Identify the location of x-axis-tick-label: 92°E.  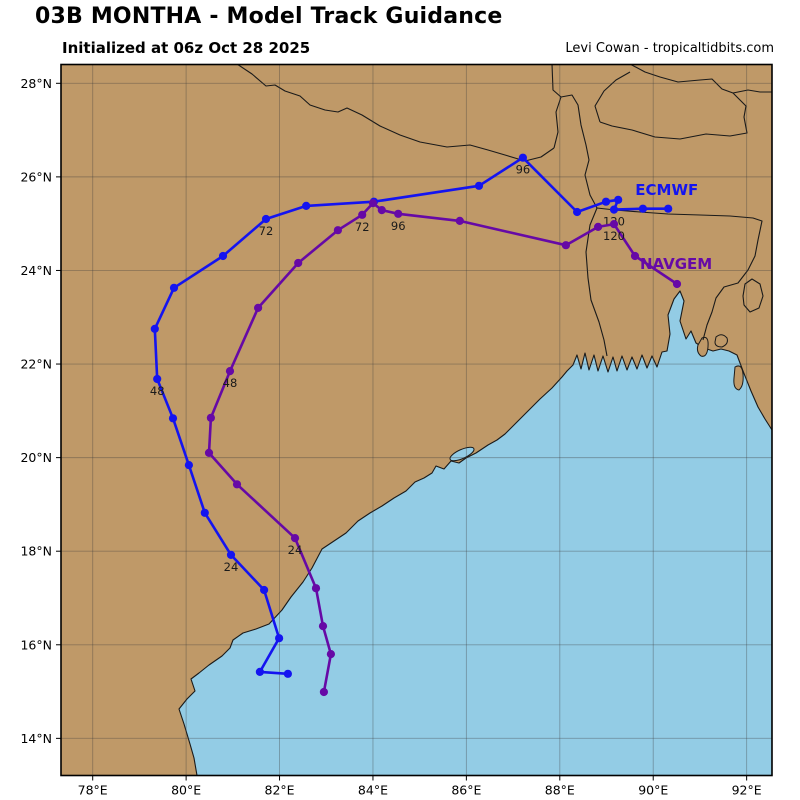
(747, 790).